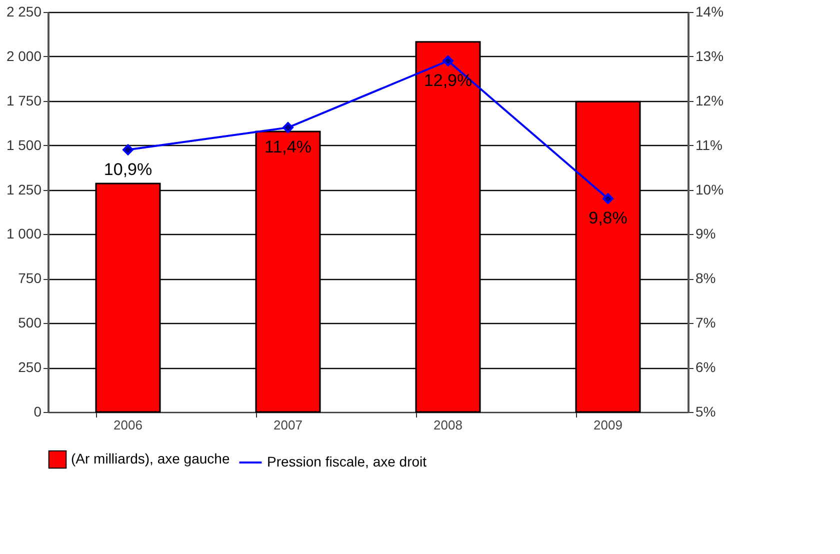 Image resolution: width=840 pixels, height=554 pixels. What do you see at coordinates (24, 234) in the screenshot?
I see `y-tick-label: 1 000` at bounding box center [24, 234].